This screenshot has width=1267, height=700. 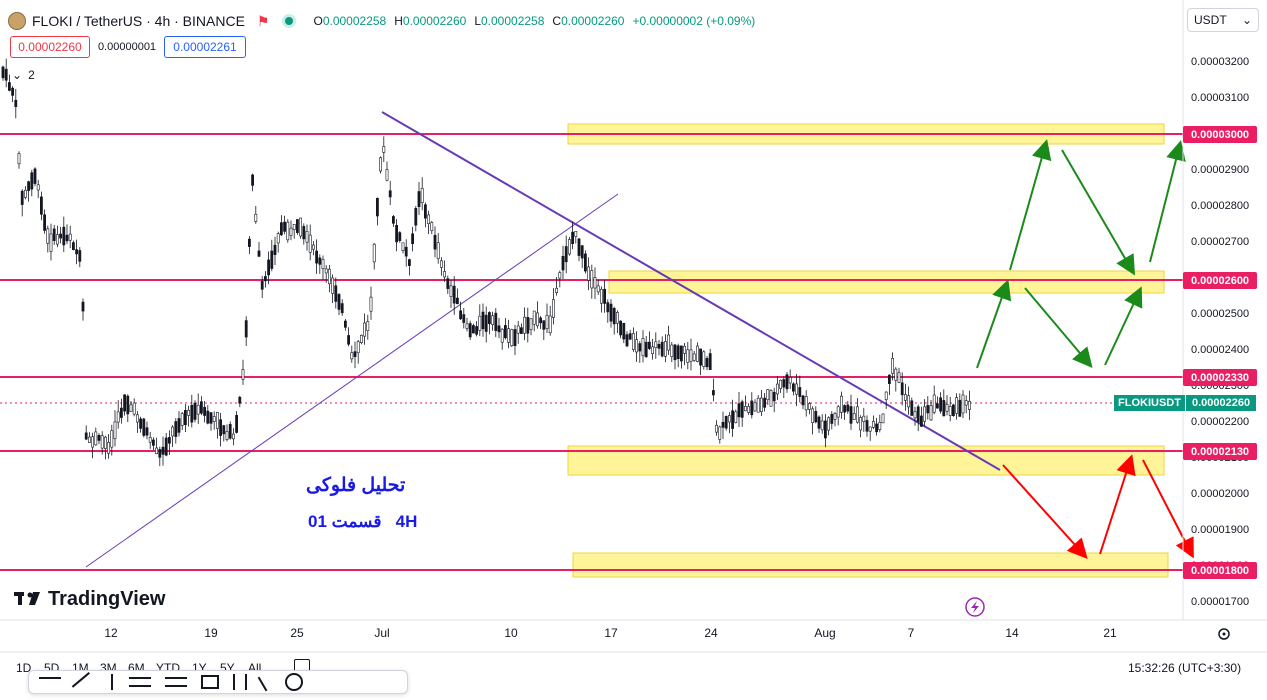 What do you see at coordinates (24, 668) in the screenshot?
I see `timeframe-button: 1D` at bounding box center [24, 668].